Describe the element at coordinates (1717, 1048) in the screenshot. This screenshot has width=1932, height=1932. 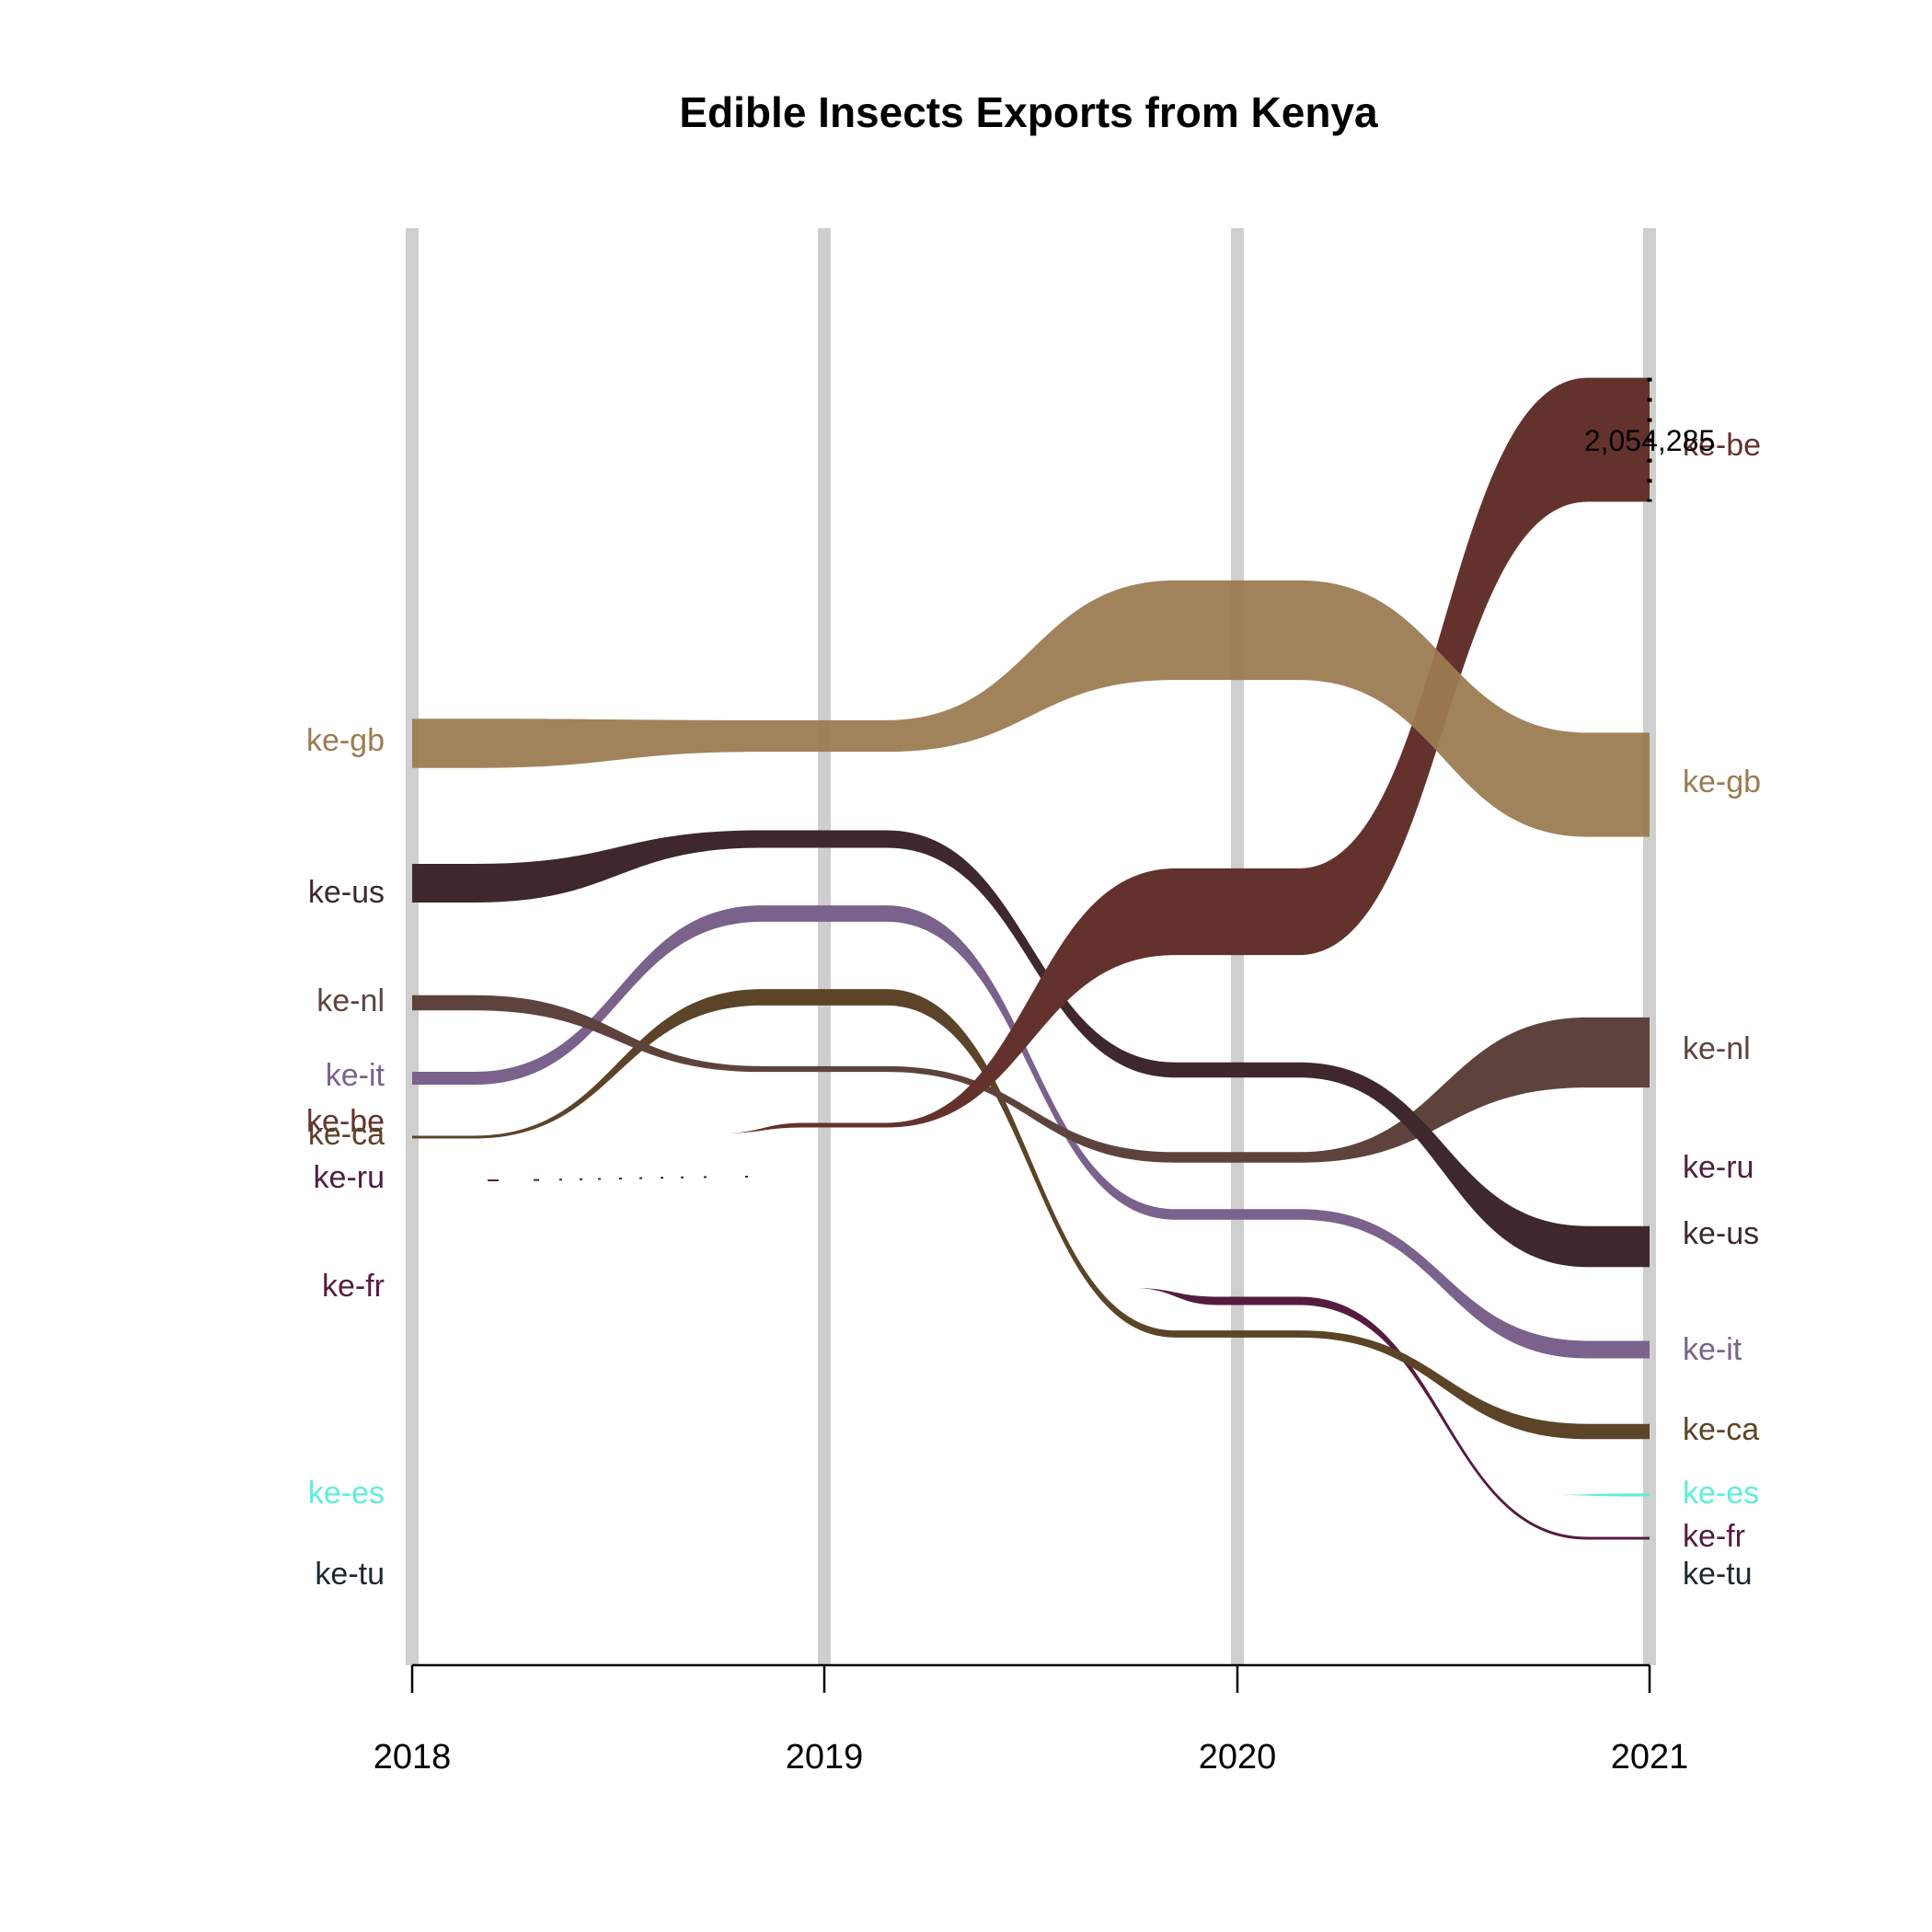
I see `right-label-ke-nl: ke-nl` at that location.